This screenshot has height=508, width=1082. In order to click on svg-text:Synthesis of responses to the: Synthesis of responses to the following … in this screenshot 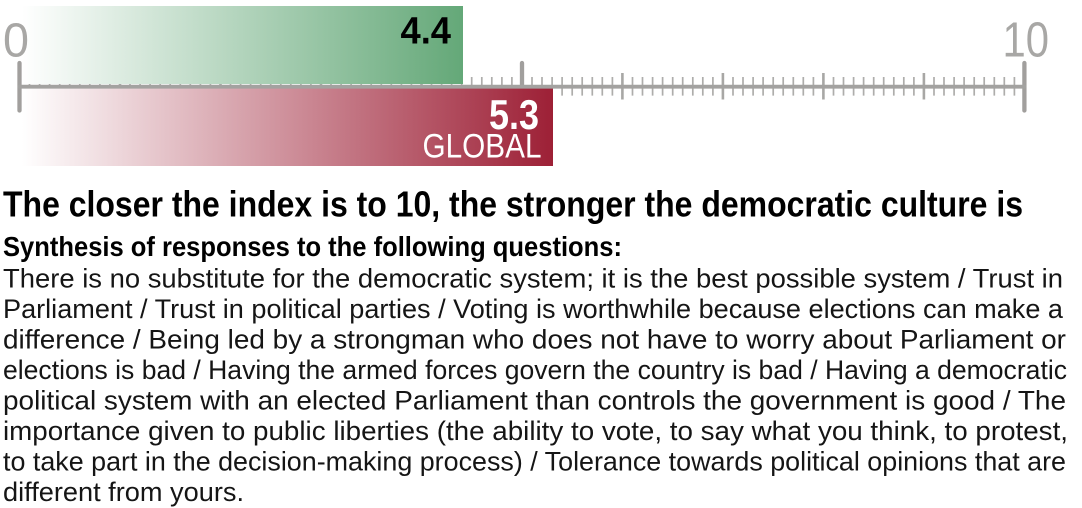, I will do `click(312, 246)`.